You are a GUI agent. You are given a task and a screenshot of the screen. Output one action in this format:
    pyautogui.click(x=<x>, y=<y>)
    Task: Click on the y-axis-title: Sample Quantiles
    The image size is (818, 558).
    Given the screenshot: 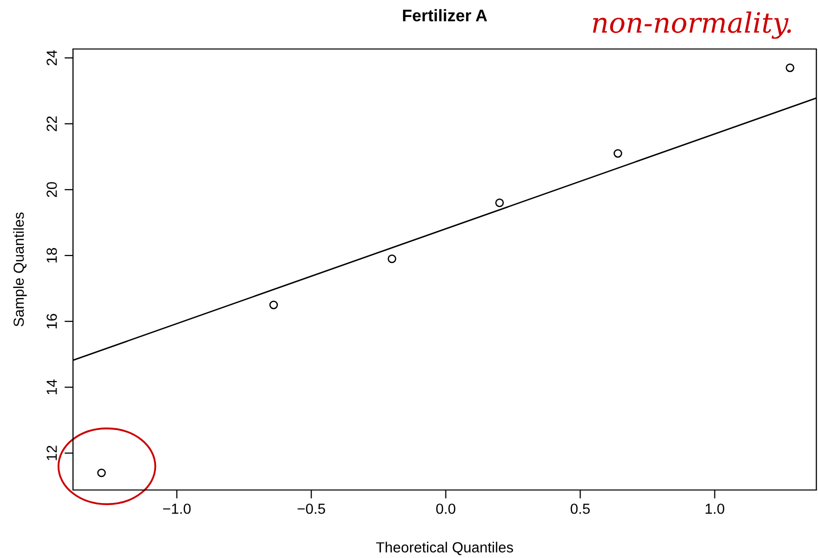 What is the action you would take?
    pyautogui.click(x=20, y=269)
    